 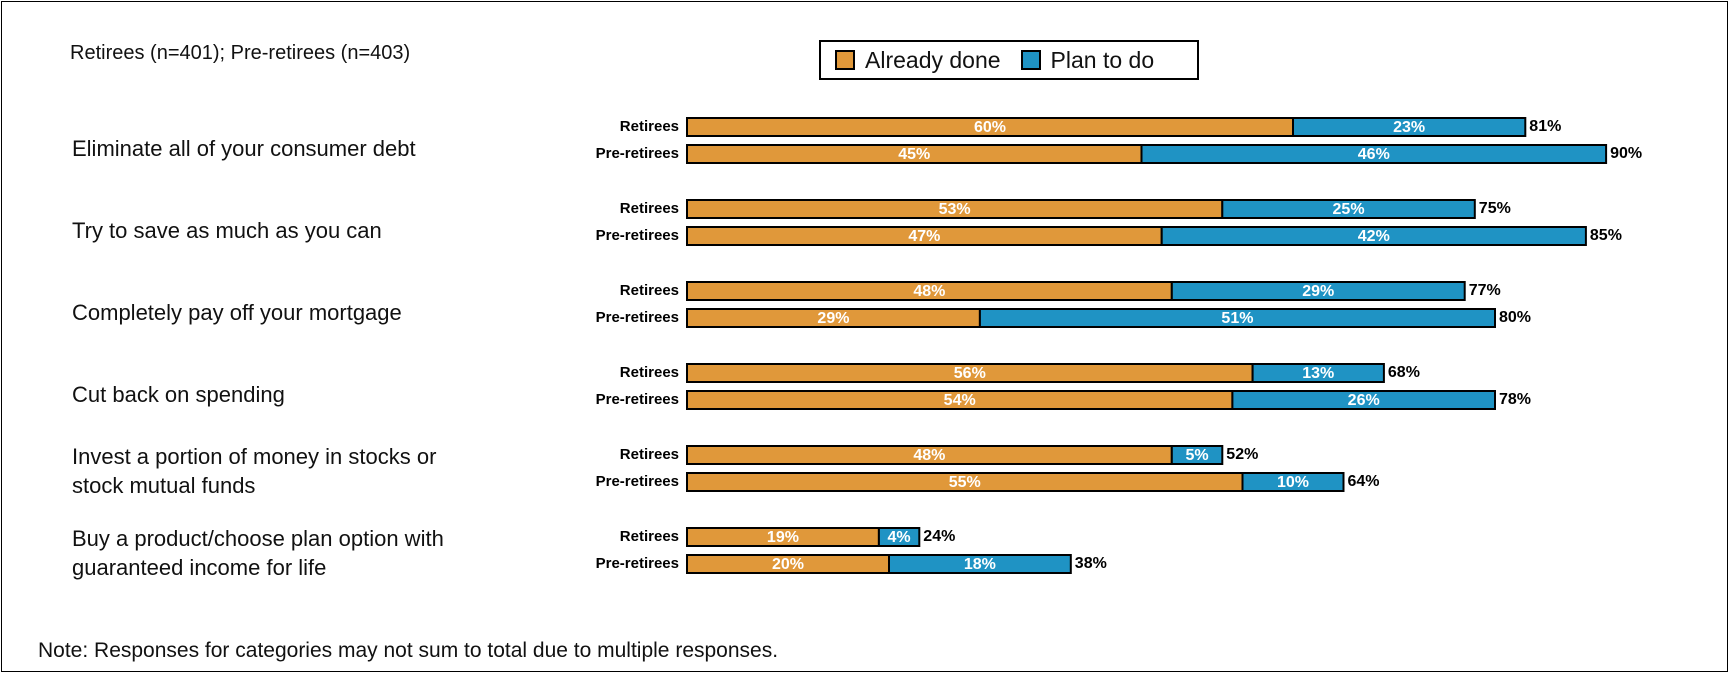 What do you see at coordinates (933, 59) in the screenshot?
I see `legend-label-already-done: Already done` at bounding box center [933, 59].